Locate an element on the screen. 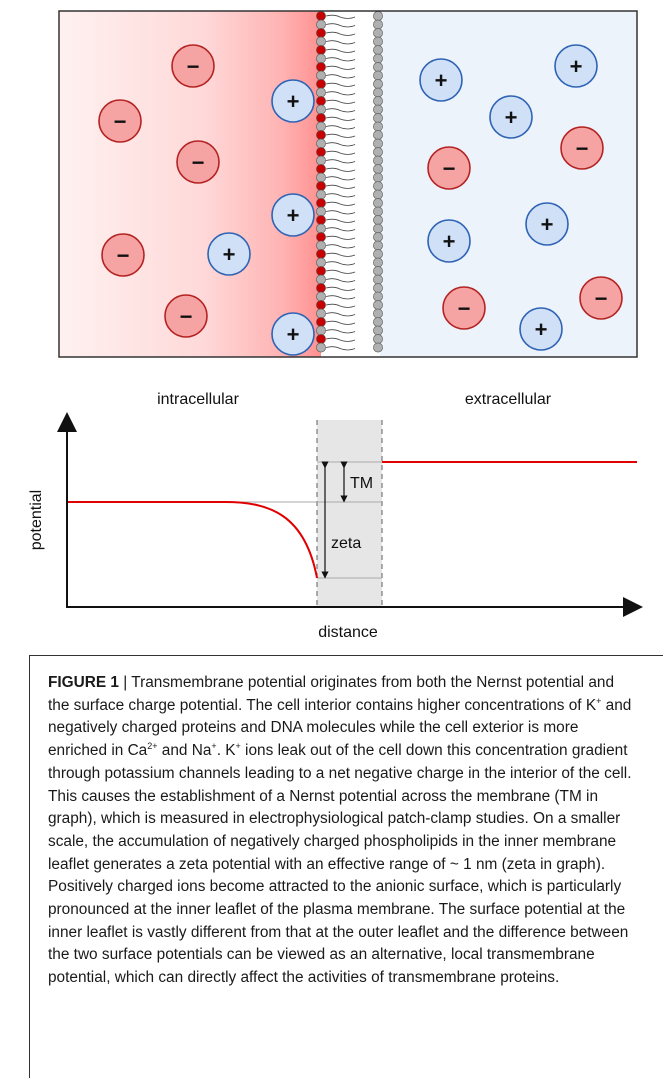  potential-curve-intracellular is located at coordinates (193, 540).